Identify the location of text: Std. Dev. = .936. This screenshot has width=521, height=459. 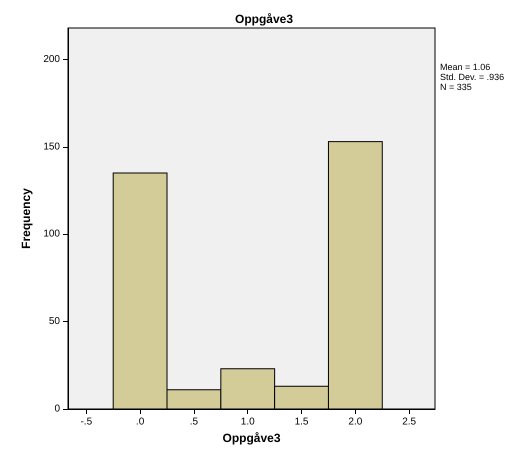
(472, 77).